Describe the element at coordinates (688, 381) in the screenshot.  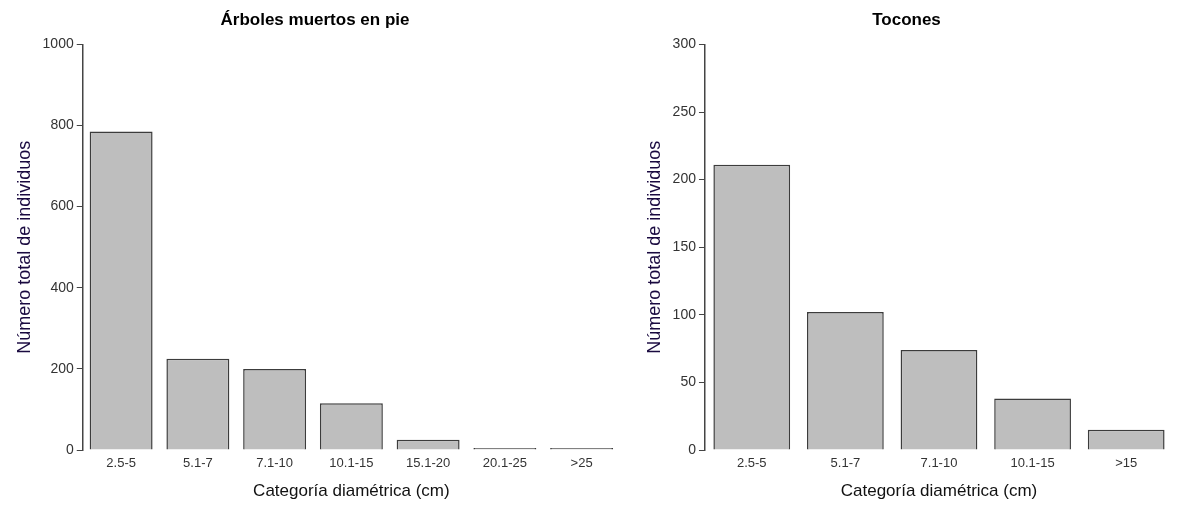
I see `y-tick-label: 50` at that location.